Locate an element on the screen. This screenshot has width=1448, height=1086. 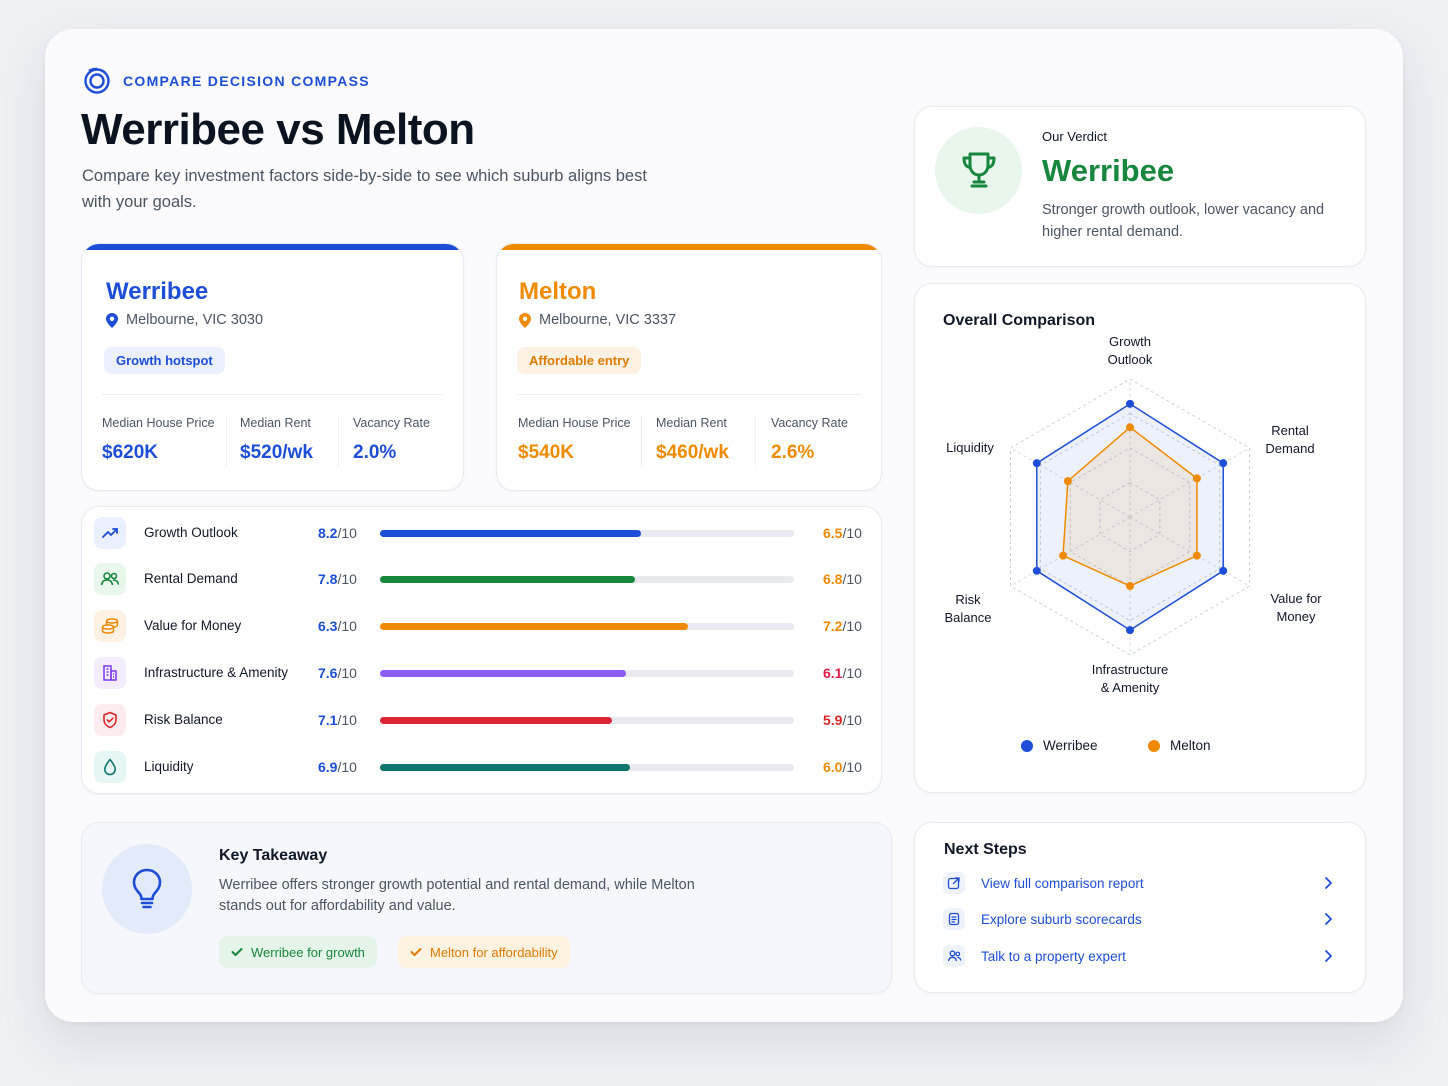
legend-werribee: Werribee is located at coordinates (1059, 745).